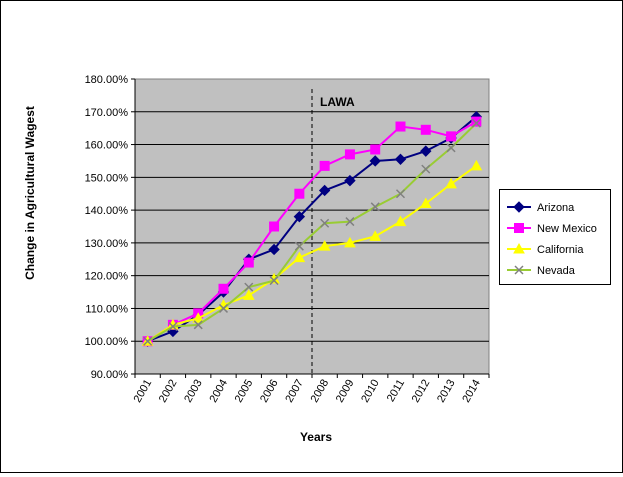 This screenshot has width=623, height=477. I want to click on legend-swatch-california, so click(519, 248).